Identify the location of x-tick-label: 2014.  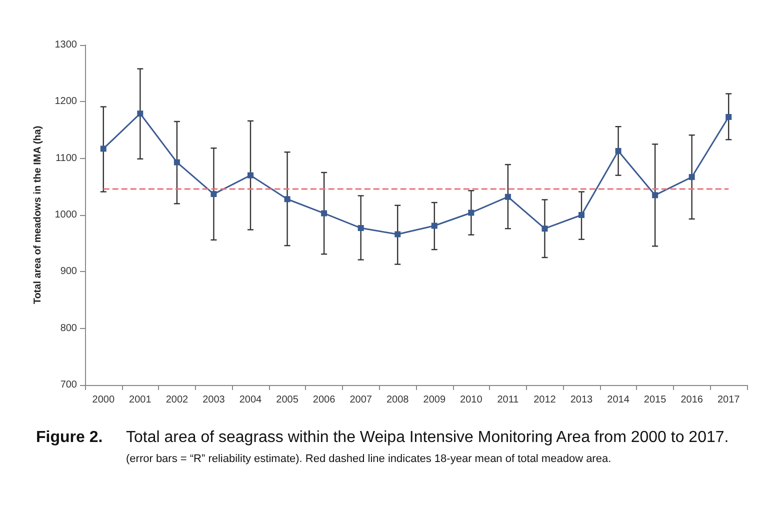
(618, 400).